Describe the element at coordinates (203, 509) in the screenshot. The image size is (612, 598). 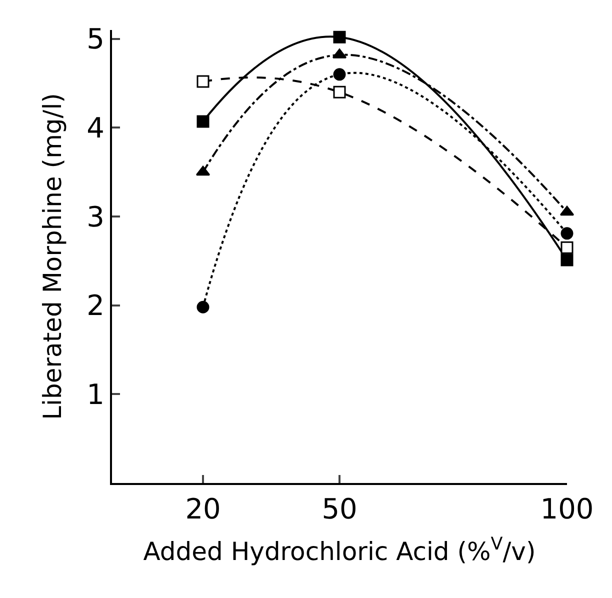
I see `x-tick-label: 20` at that location.